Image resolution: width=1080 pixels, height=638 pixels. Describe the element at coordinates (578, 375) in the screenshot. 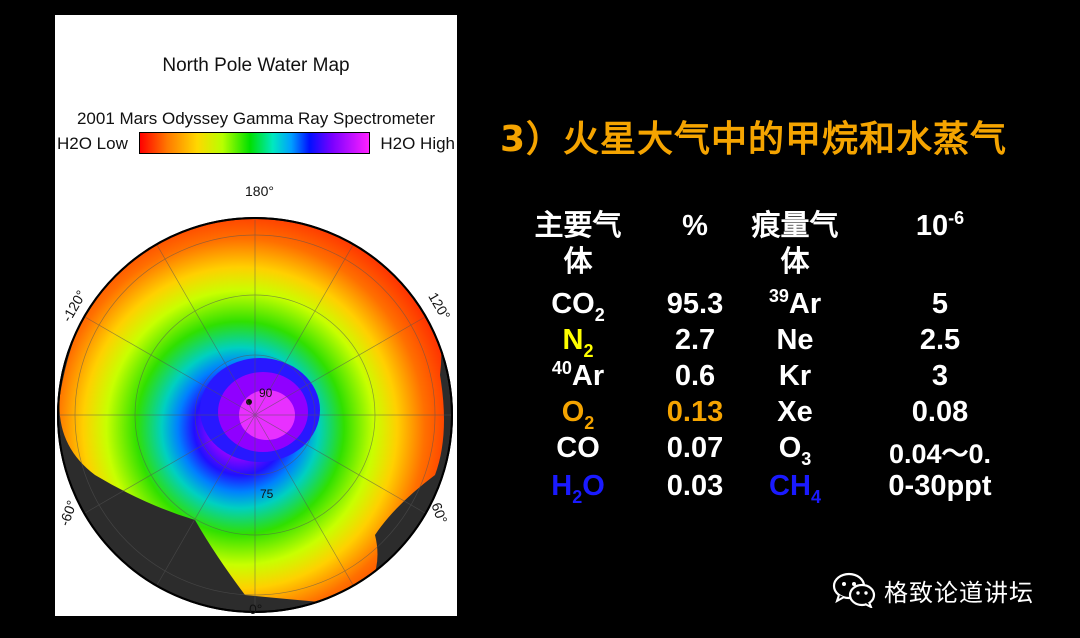

I see `main-gas-ar40: 40Ar` at that location.